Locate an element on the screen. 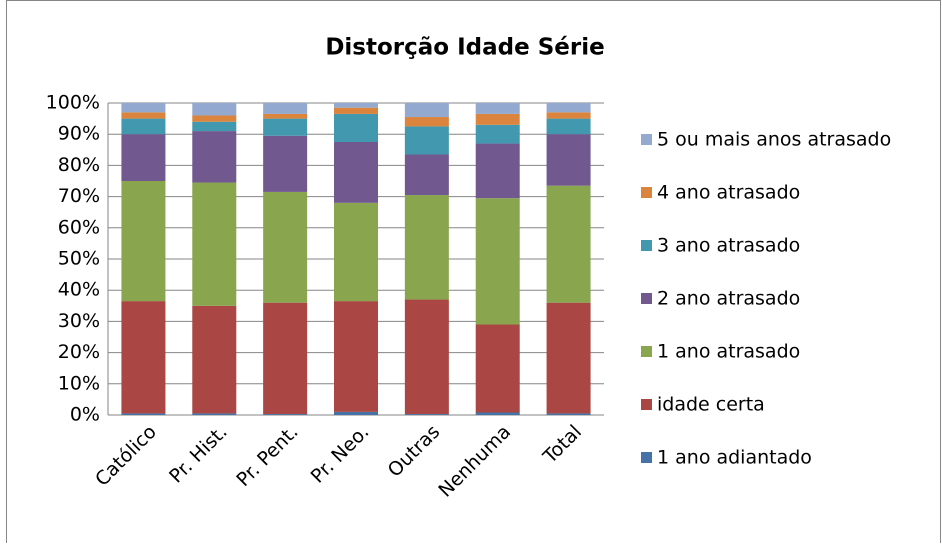  y-tick-label: 80% is located at coordinates (79, 165).